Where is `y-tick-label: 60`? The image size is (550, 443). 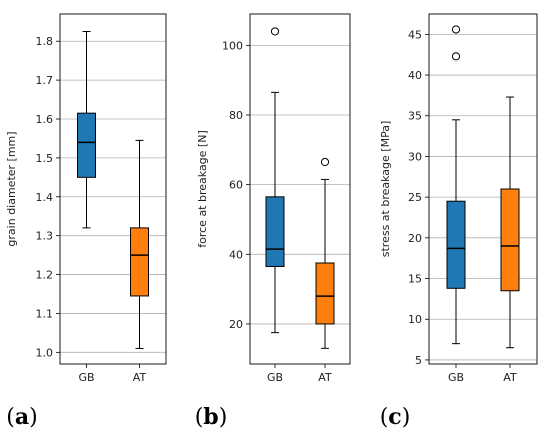
y-tick-label: 60 is located at coordinates (236, 185).